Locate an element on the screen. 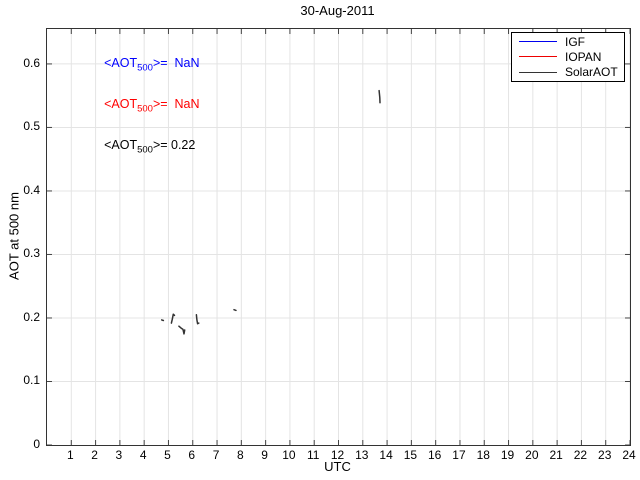  x-tick-label: 9 is located at coordinates (264, 455).